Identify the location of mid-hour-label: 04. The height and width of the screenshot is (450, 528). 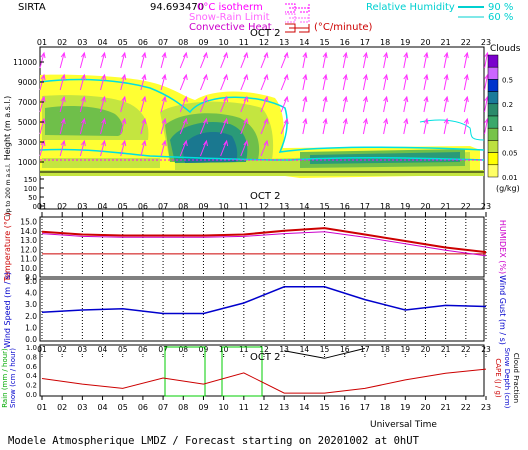
(102, 206).